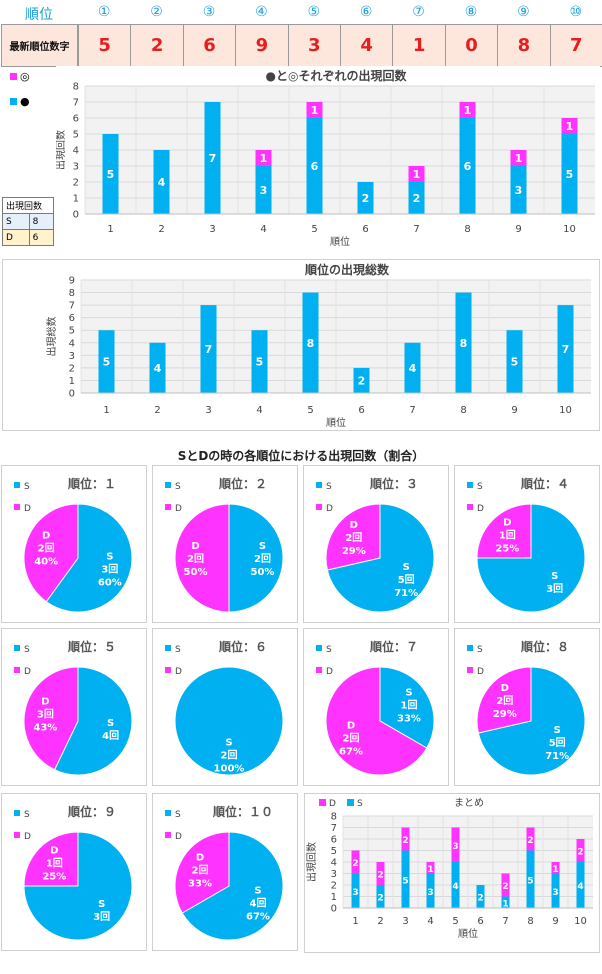 The width and height of the screenshot is (602, 974). Describe the element at coordinates (25, 76) in the screenshot. I see `legend-label-double: ◎` at that location.